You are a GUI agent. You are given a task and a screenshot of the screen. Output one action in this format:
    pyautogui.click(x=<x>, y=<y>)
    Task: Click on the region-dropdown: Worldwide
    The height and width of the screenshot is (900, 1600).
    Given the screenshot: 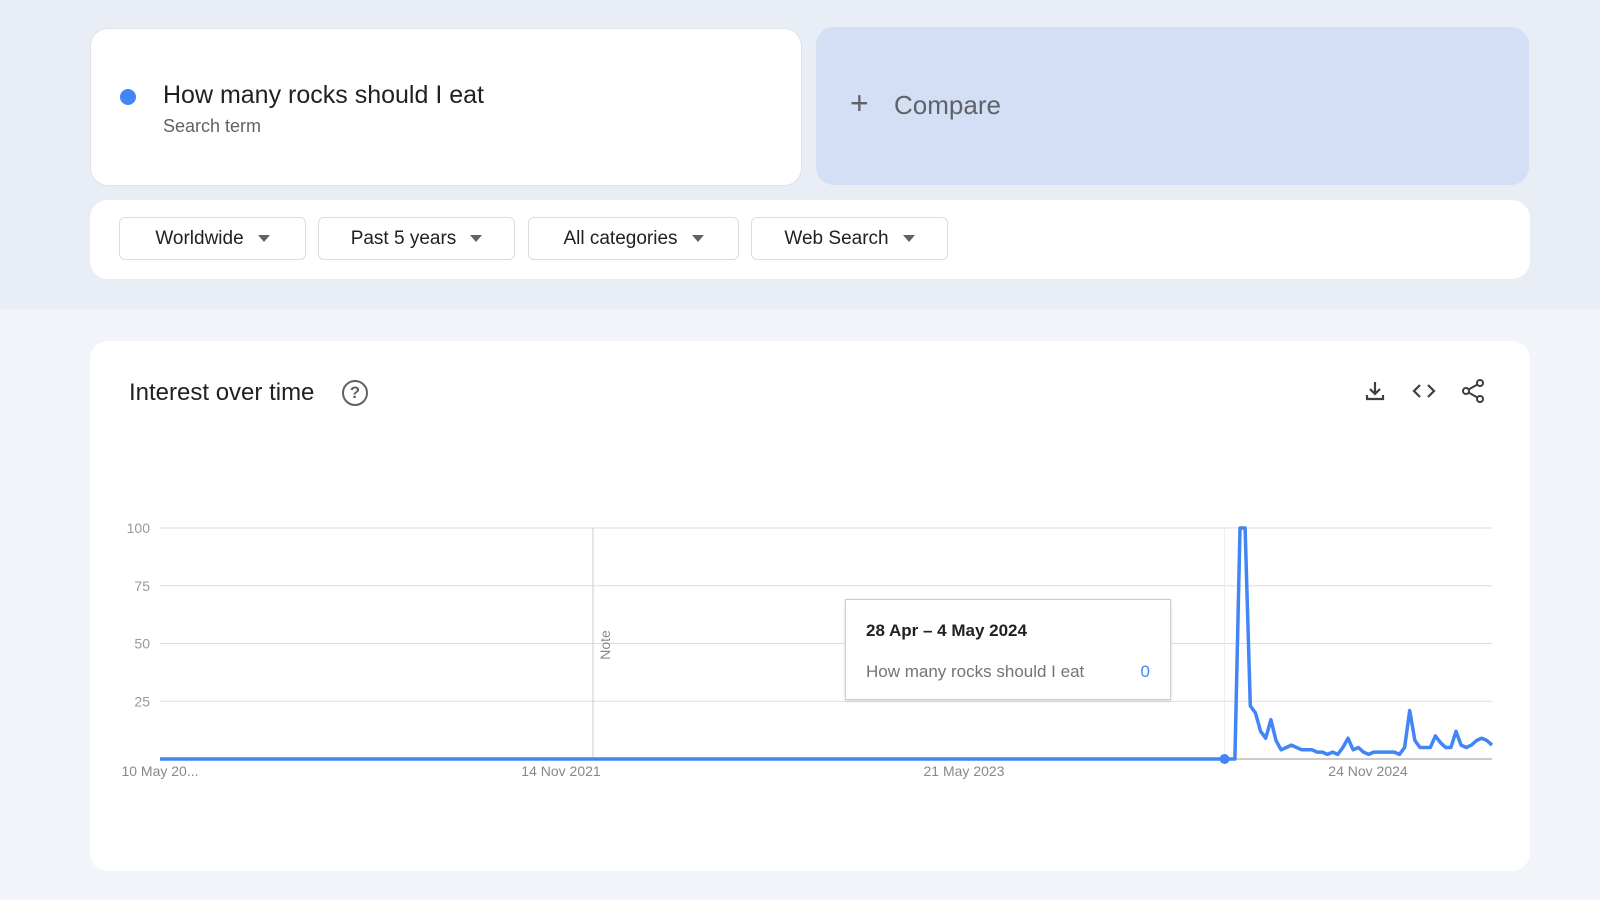 What is the action you would take?
    pyautogui.click(x=212, y=238)
    